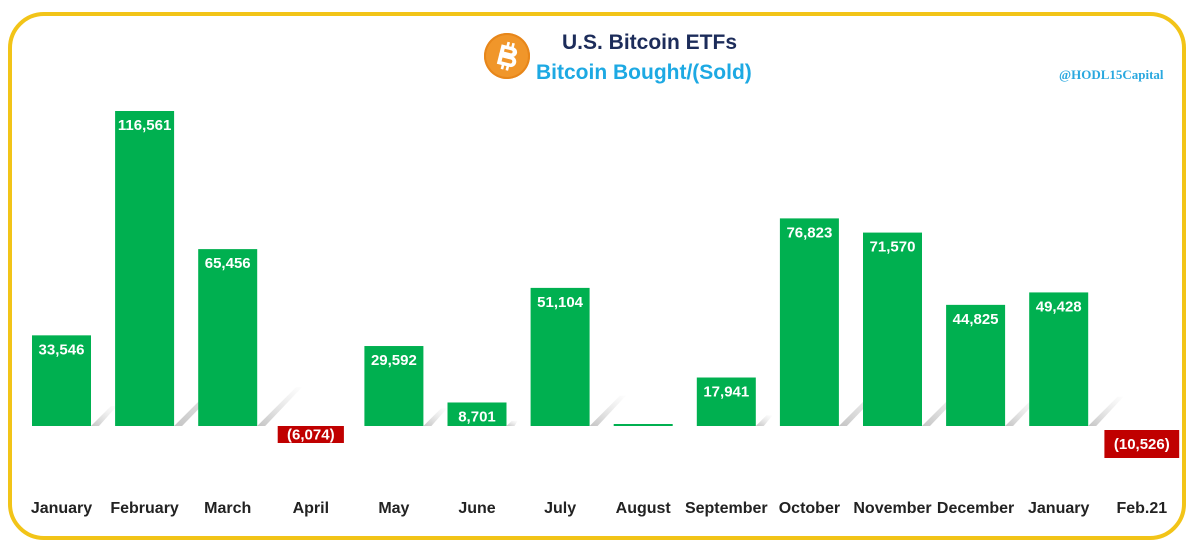 This screenshot has width=1200, height=558. What do you see at coordinates (394, 360) in the screenshot?
I see `data-label-4: 29,592` at bounding box center [394, 360].